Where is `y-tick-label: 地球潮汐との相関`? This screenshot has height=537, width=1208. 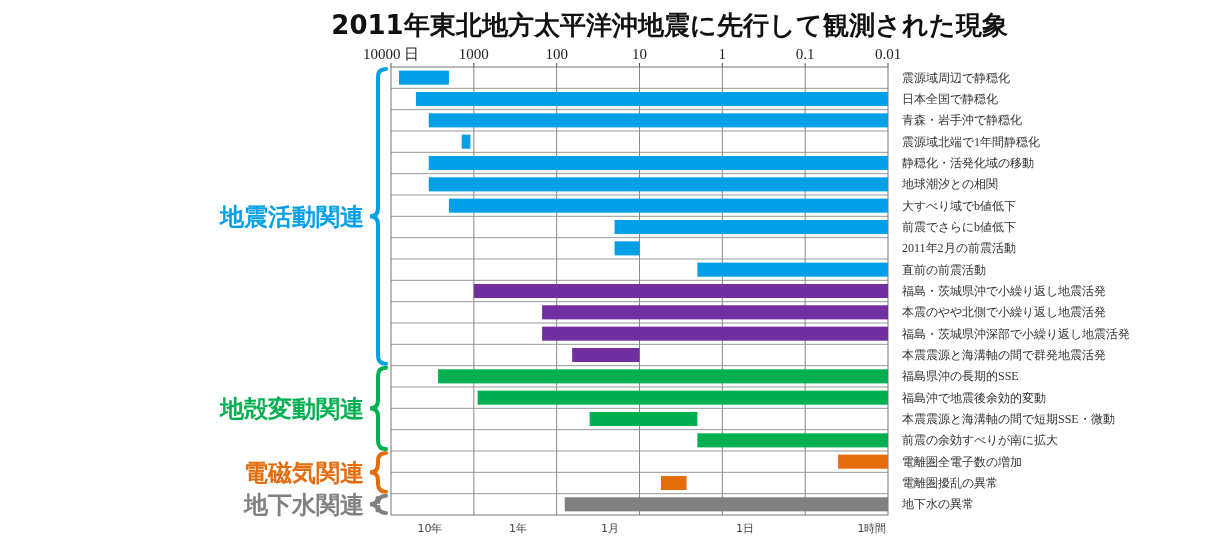
y-tick-label: 地球潮汐との相関 is located at coordinates (949, 184).